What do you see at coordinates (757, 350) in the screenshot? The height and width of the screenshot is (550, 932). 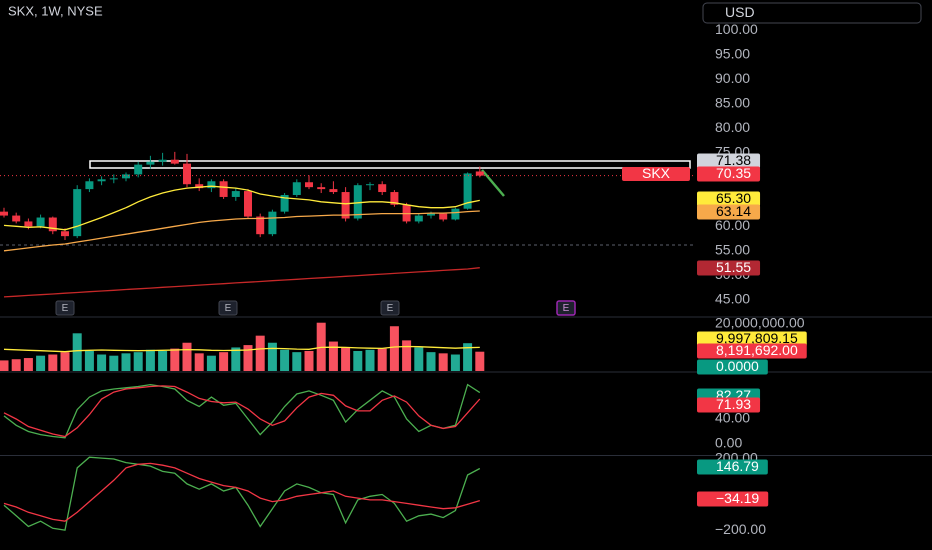 I see `price-tag-label: 8,191,692.00` at bounding box center [757, 350].